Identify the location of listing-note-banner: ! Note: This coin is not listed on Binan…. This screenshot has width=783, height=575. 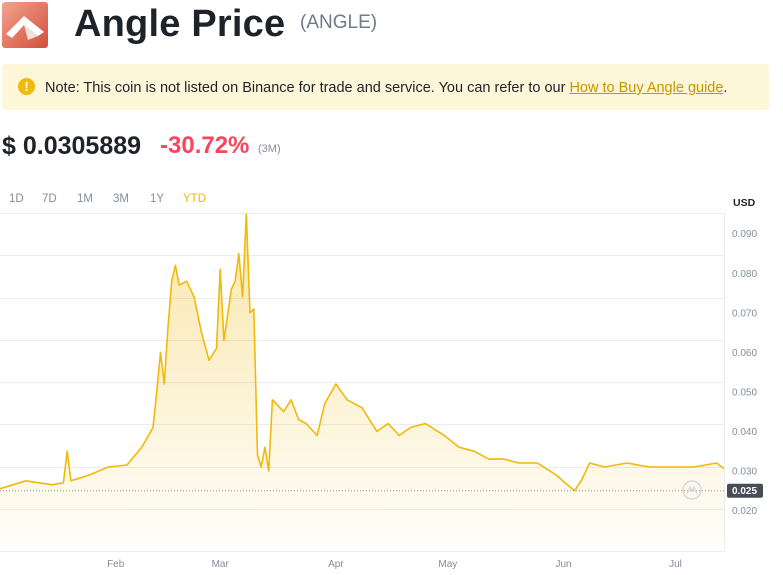
(385, 87).